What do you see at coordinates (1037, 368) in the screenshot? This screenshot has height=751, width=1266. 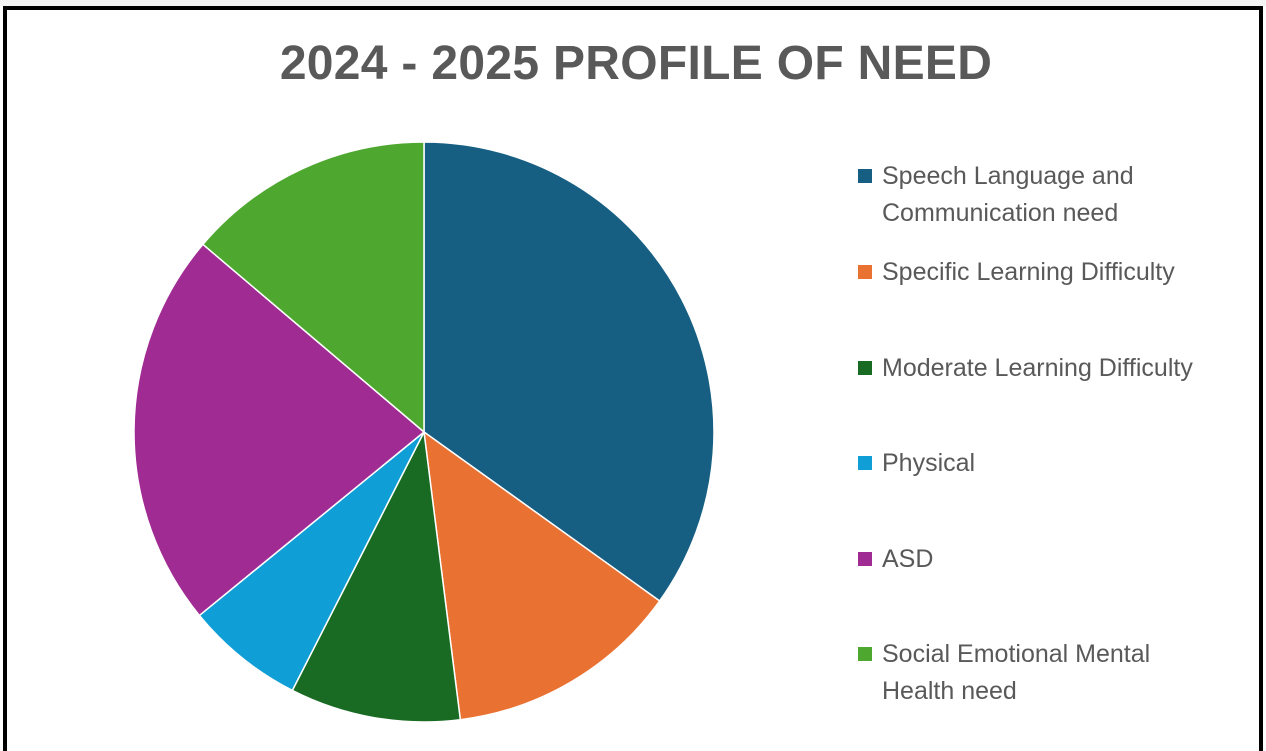 I see `legend-label: Moderate Learning Difficulty` at bounding box center [1037, 368].